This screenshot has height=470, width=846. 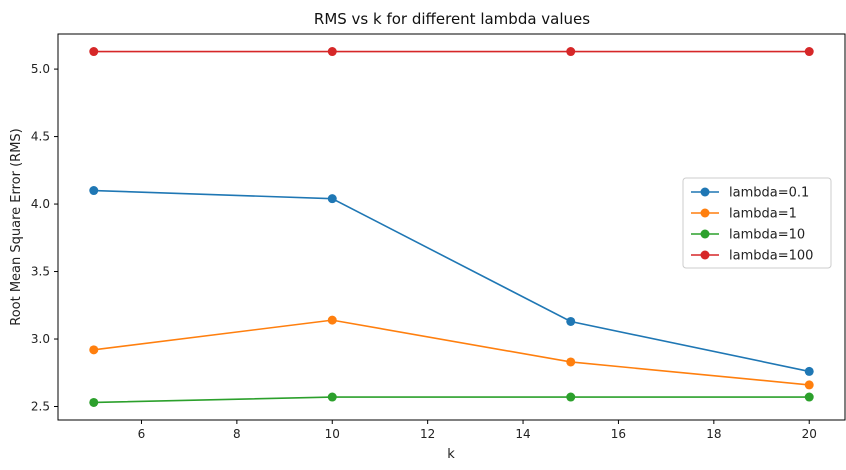 What do you see at coordinates (40, 137) in the screenshot?
I see `y-tick-label: 4.5` at bounding box center [40, 137].